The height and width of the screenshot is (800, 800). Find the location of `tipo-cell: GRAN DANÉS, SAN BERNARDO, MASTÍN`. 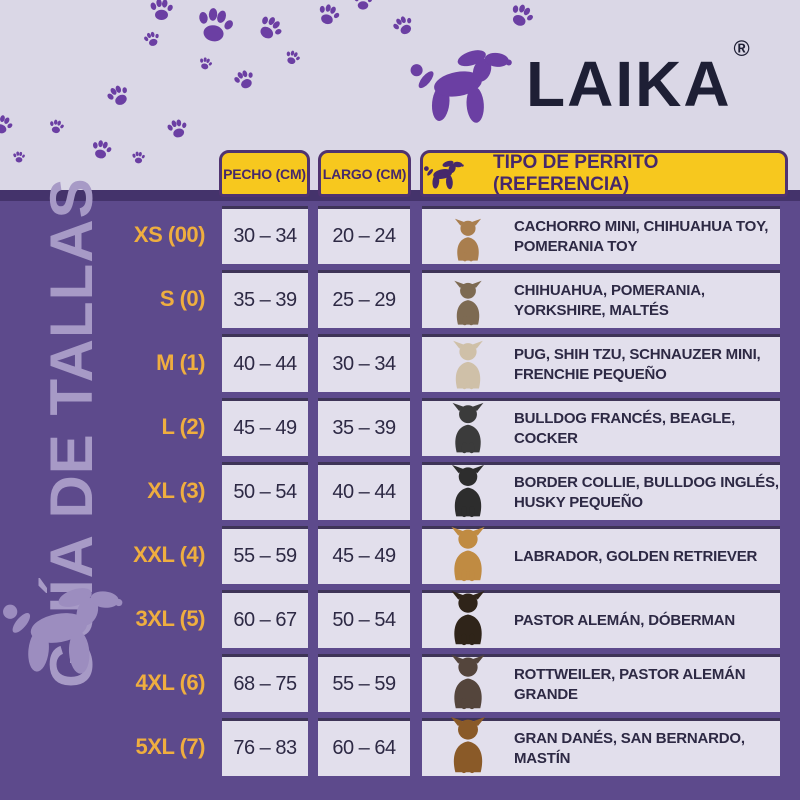

tipo-cell: GRAN DANÉS, SAN BERNARDO, MASTÍN is located at coordinates (601, 747).